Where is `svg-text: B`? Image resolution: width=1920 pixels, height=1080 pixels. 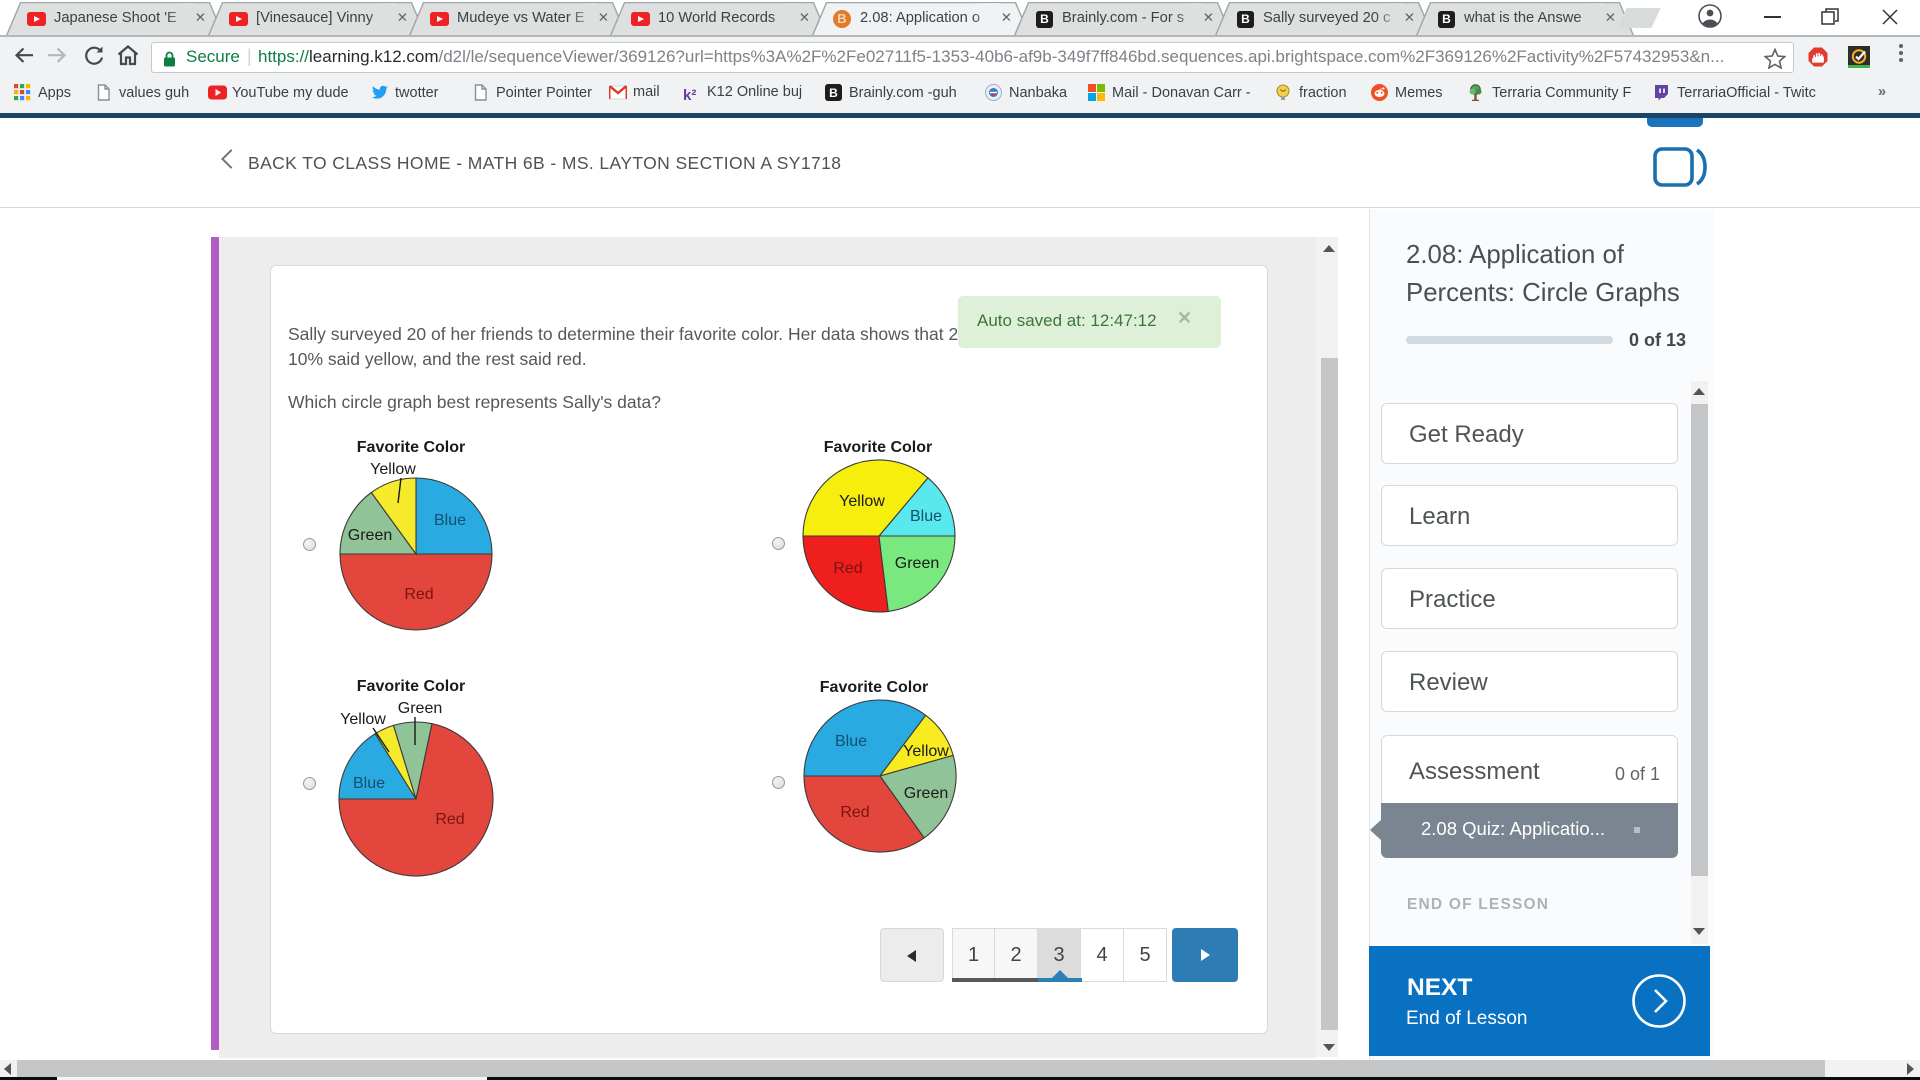 svg-text: B is located at coordinates (833, 93).